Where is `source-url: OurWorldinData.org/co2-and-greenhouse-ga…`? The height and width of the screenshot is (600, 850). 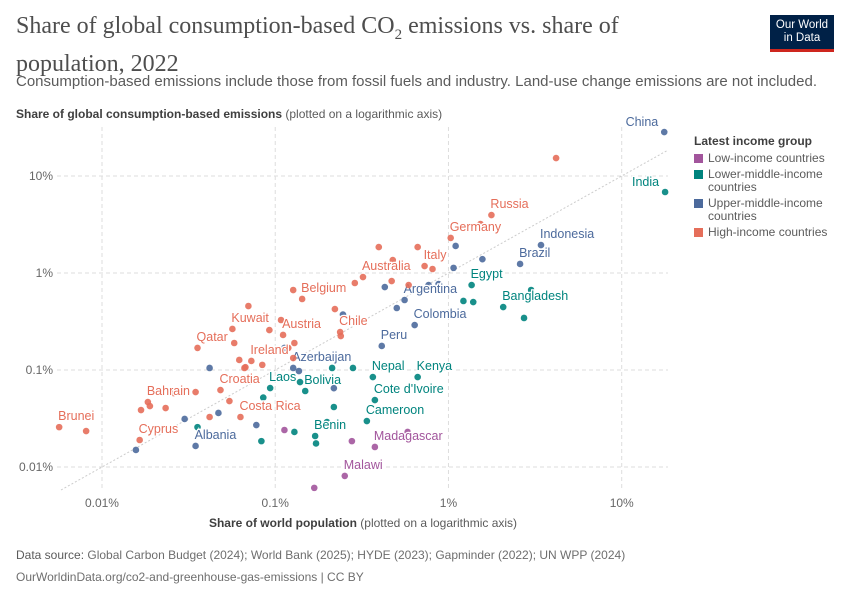
source-url: OurWorldinData.org/co2-and-greenhouse-ga… is located at coordinates (190, 577).